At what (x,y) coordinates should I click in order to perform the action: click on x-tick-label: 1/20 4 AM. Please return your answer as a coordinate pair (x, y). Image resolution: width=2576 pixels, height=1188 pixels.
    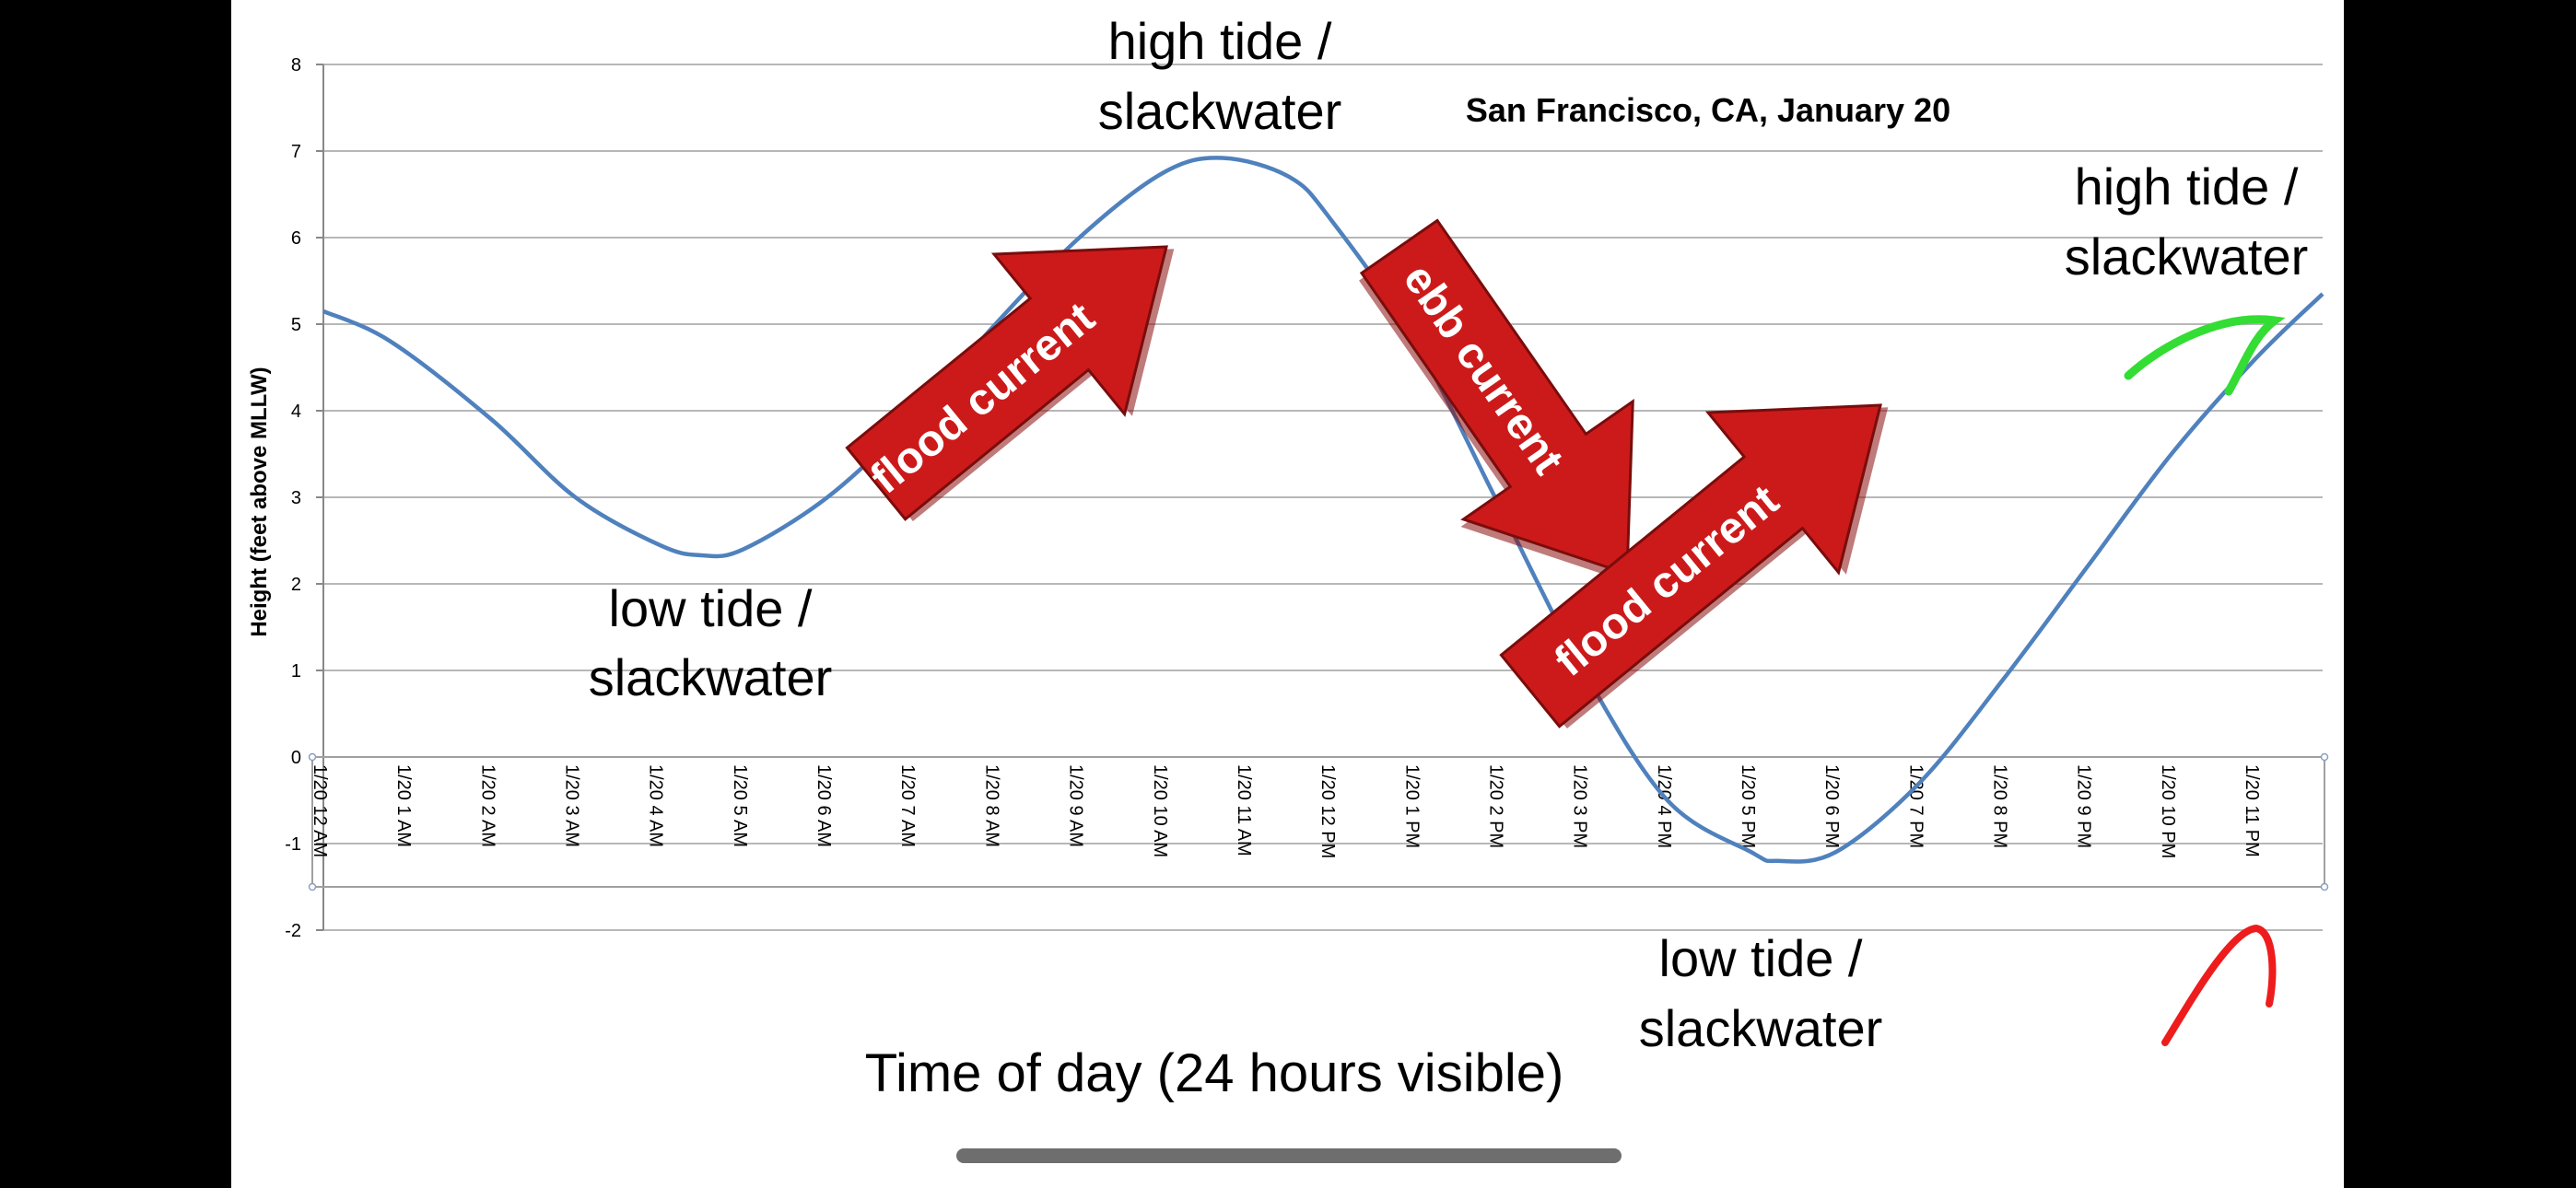
    Looking at the image, I should click on (656, 805).